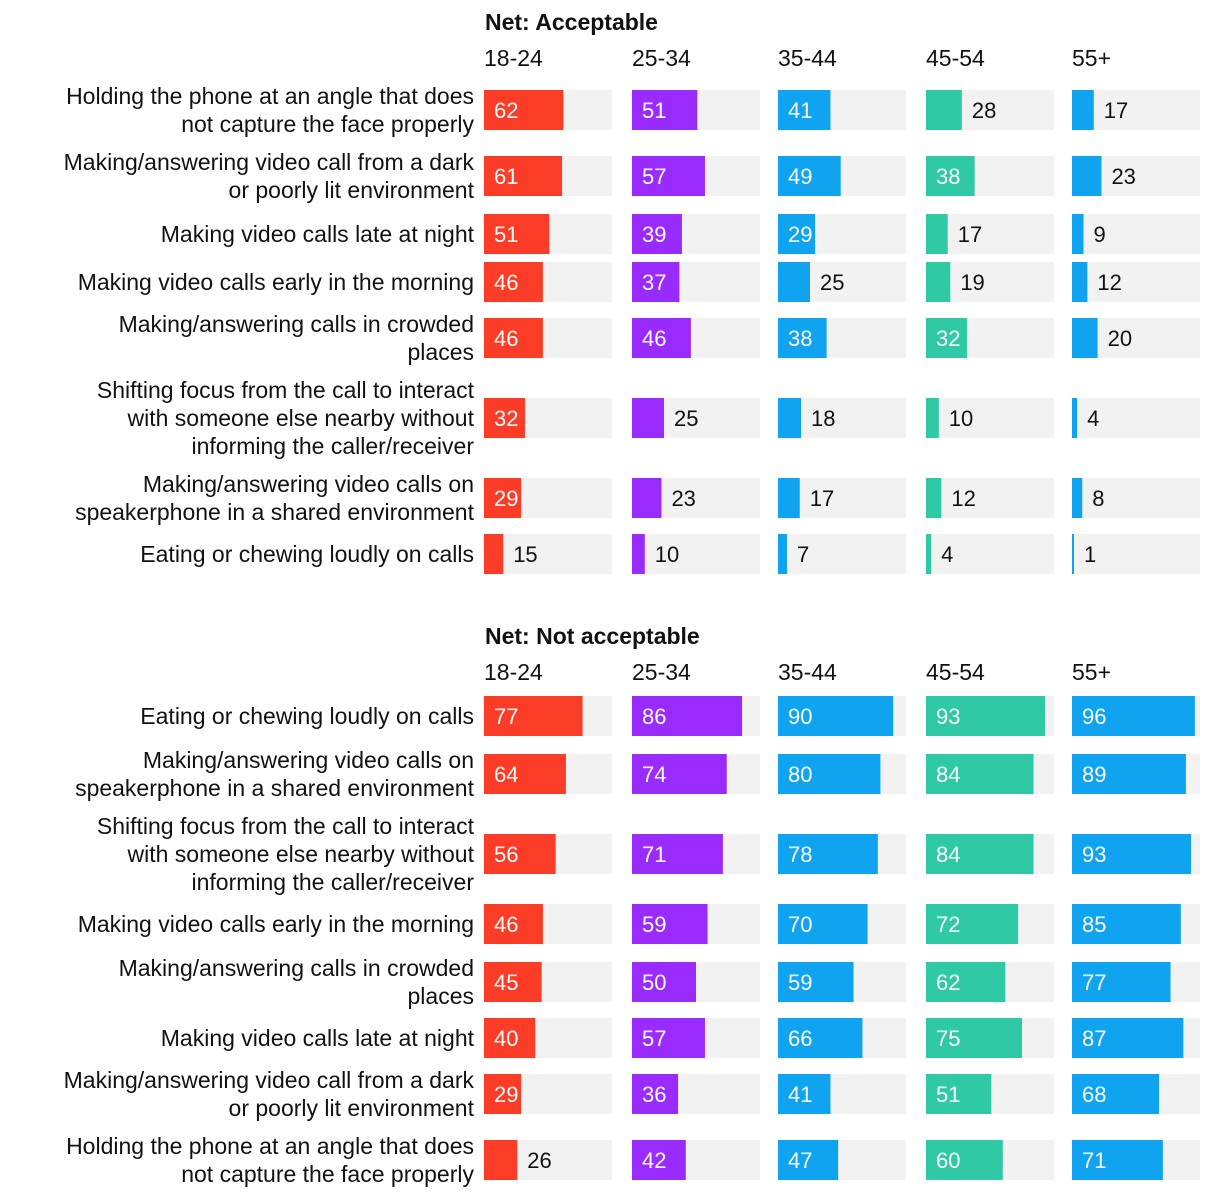 Image resolution: width=1220 pixels, height=1200 pixels. What do you see at coordinates (948, 1160) in the screenshot?
I see `value-label: 60` at bounding box center [948, 1160].